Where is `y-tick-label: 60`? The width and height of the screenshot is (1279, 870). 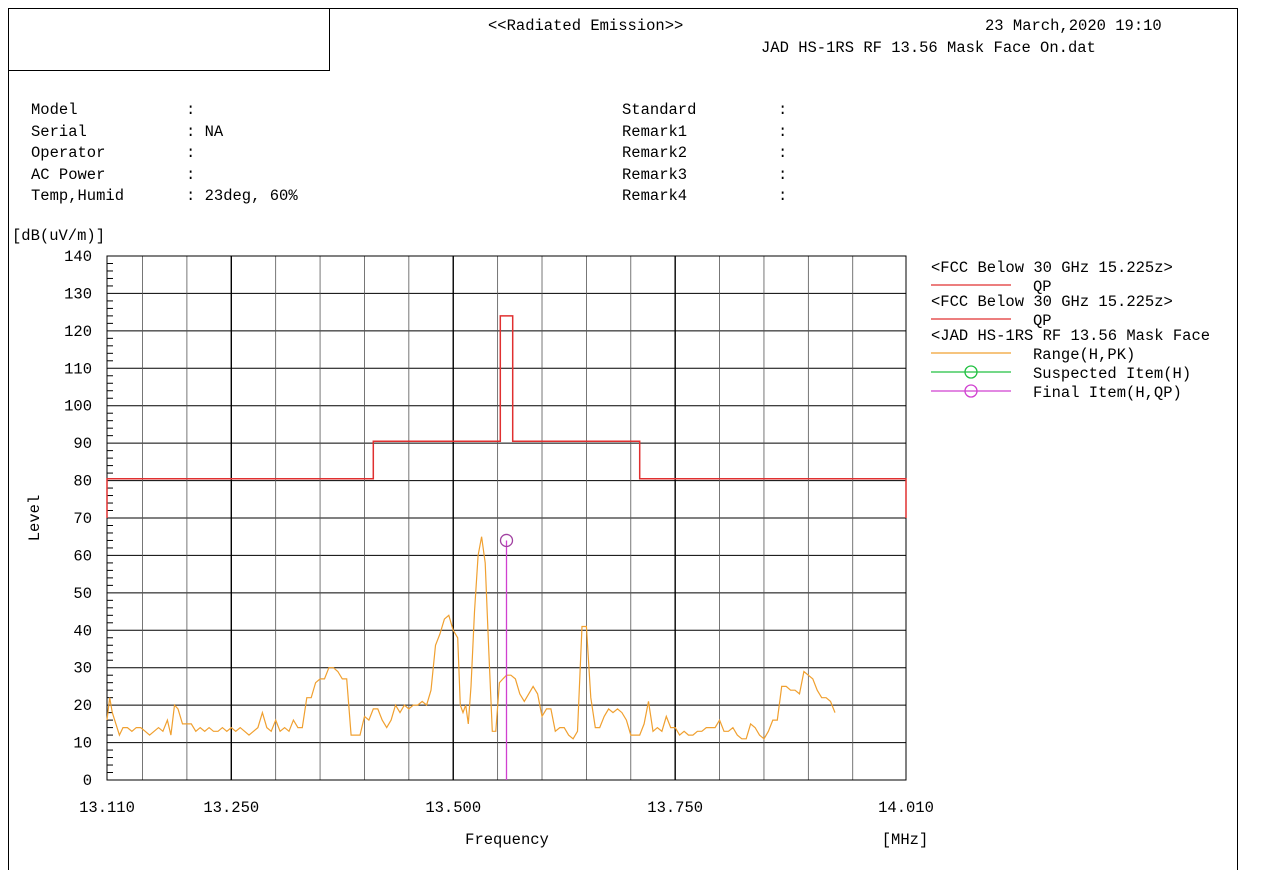 y-tick-label: 60 is located at coordinates (82, 556).